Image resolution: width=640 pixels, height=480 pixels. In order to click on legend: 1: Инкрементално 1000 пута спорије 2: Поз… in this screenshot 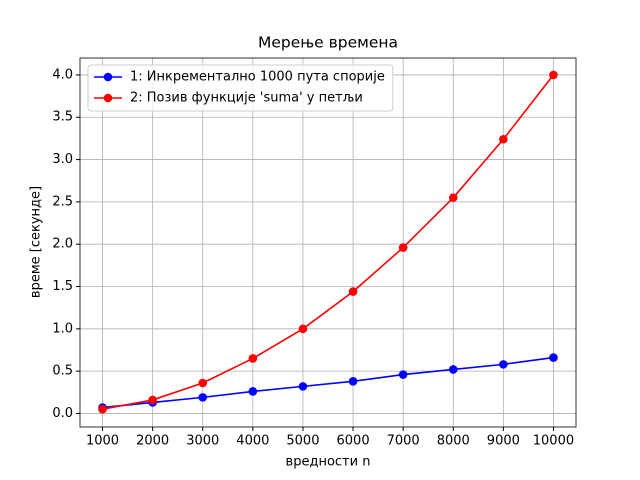, I will do `click(240, 88)`.